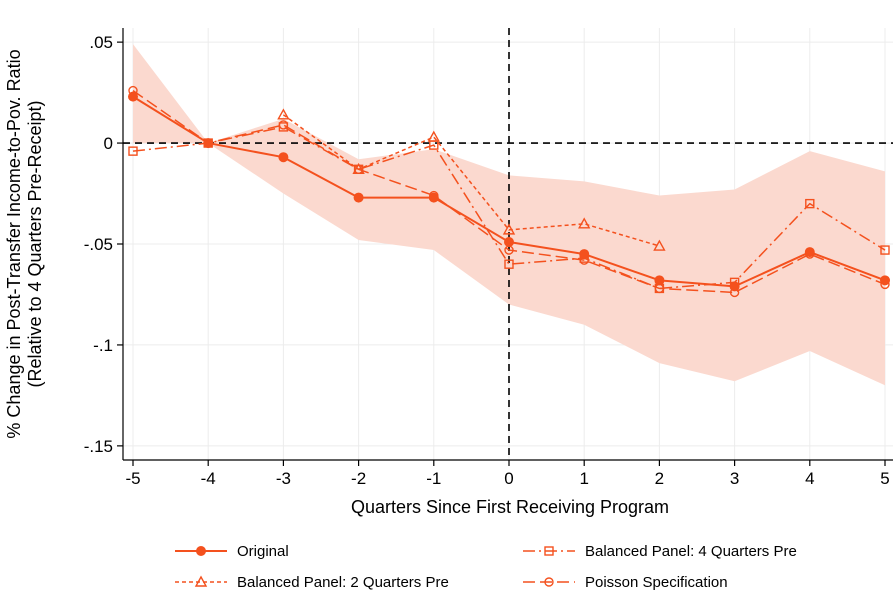 The height and width of the screenshot is (594, 893). What do you see at coordinates (433, 197) in the screenshot?
I see `series-1-point--1` at bounding box center [433, 197].